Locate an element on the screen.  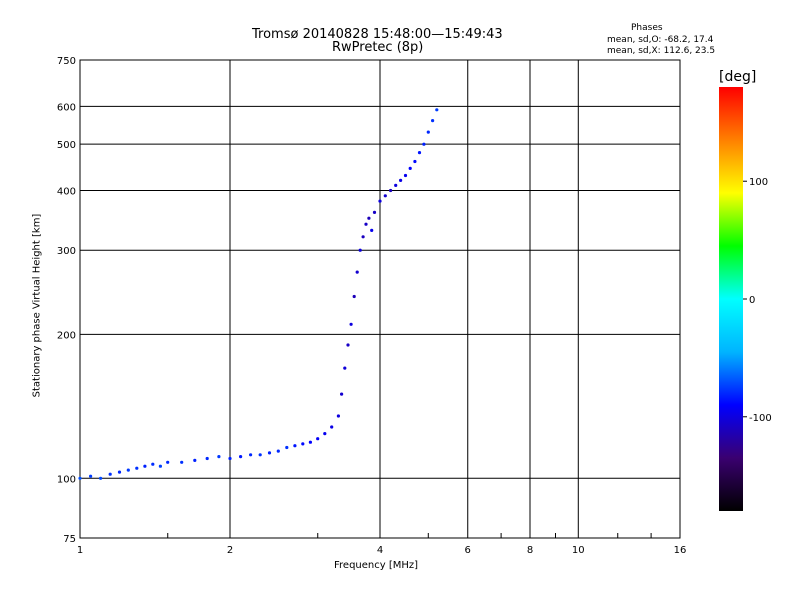
y-tick-label: 600 is located at coordinates (66, 107).